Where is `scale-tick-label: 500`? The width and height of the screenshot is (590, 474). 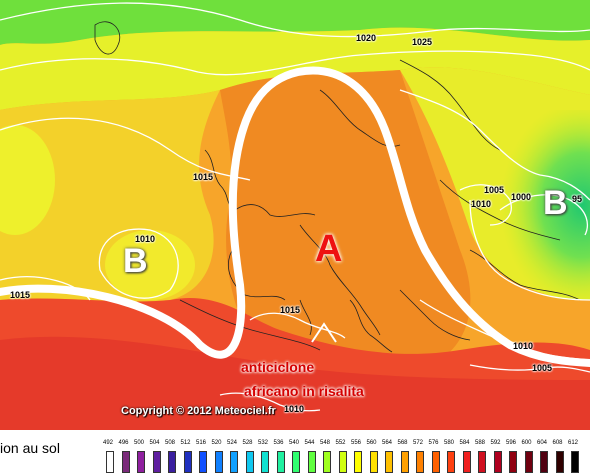 scale-tick-label: 500 is located at coordinates (138, 443).